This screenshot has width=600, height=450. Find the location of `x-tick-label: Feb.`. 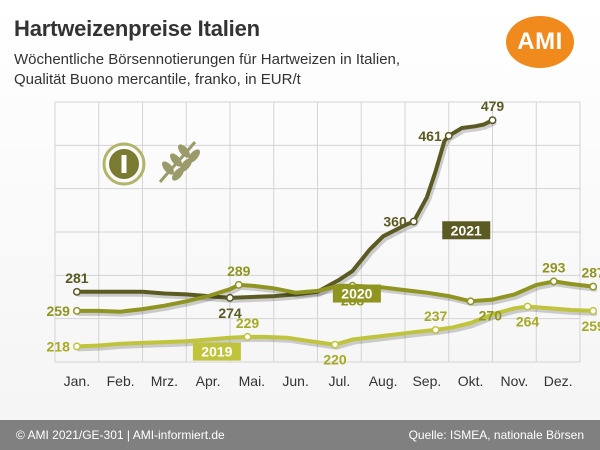

x-tick-label: Feb. is located at coordinates (121, 381).